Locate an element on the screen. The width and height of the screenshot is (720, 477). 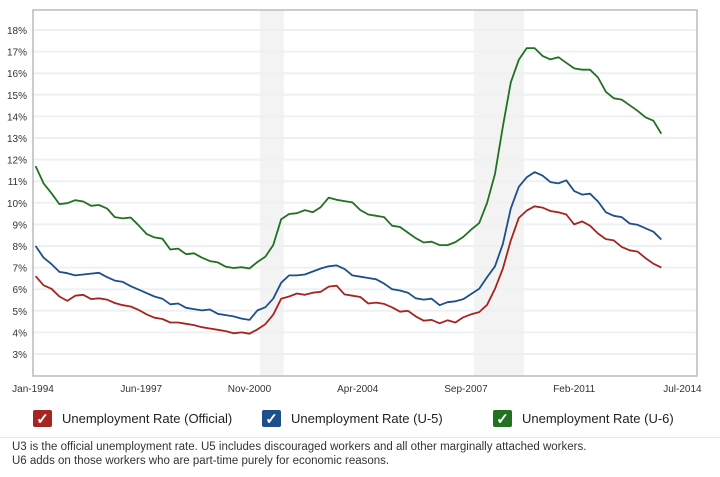
y-tick-label: 12% is located at coordinates (17, 161).